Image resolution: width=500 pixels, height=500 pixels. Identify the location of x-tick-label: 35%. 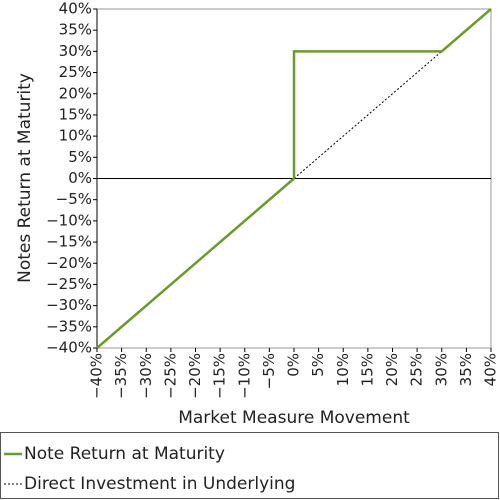
(466, 369).